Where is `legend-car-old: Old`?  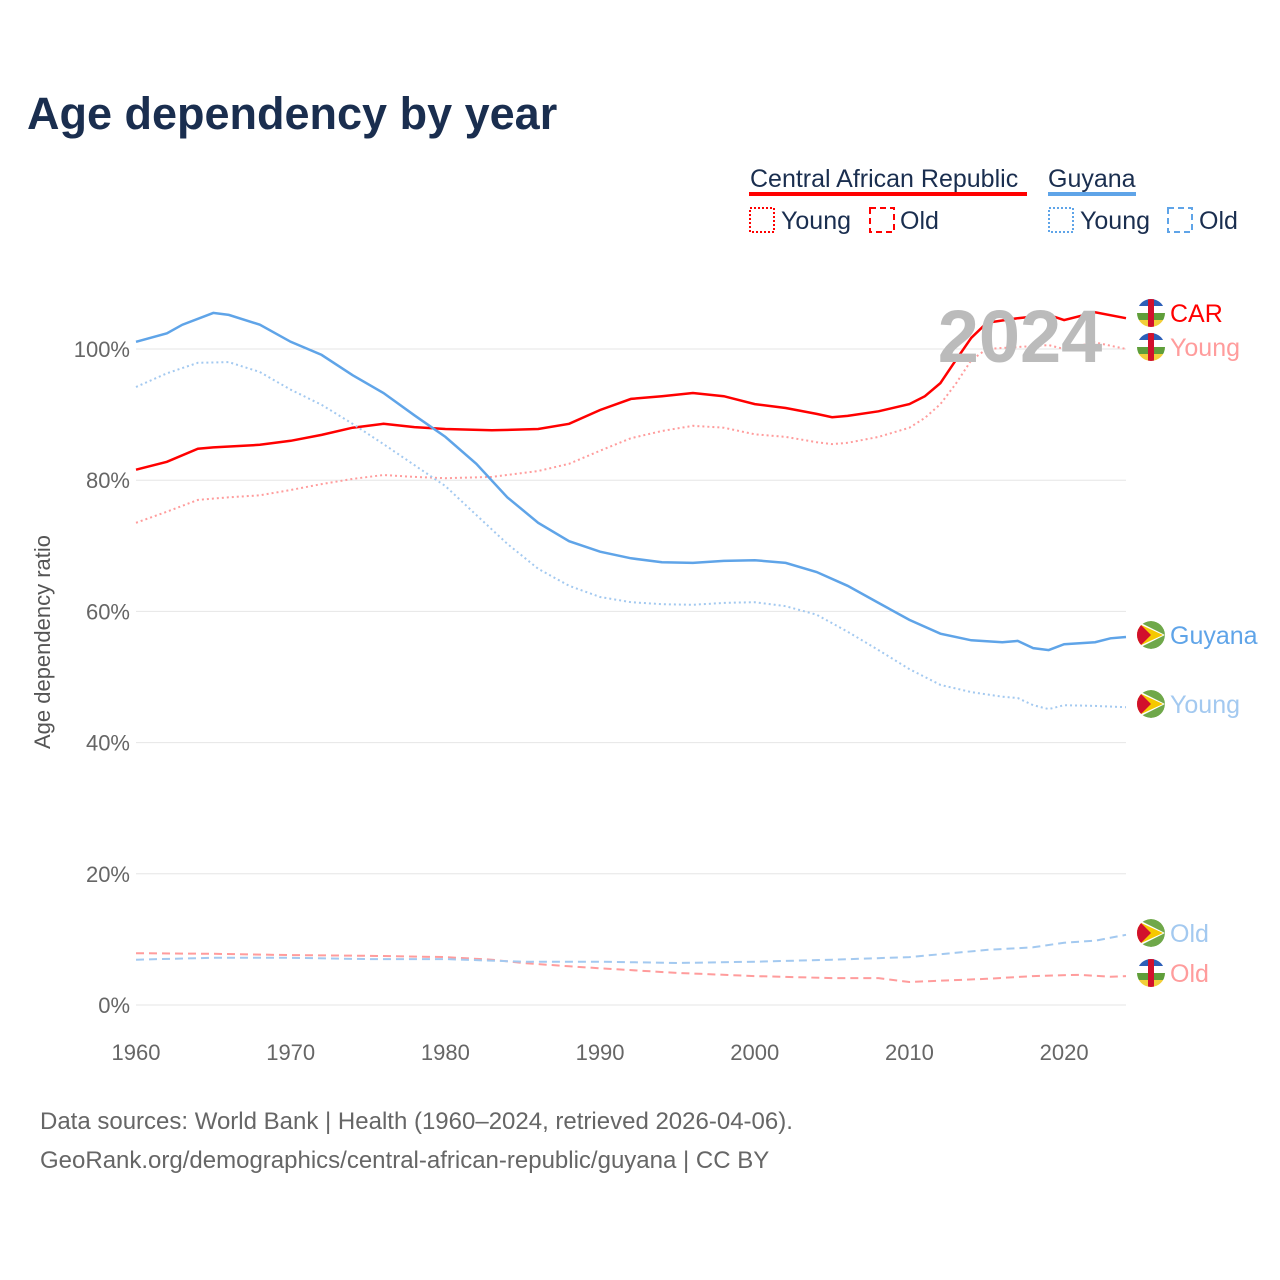 legend-car-old: Old is located at coordinates (919, 221).